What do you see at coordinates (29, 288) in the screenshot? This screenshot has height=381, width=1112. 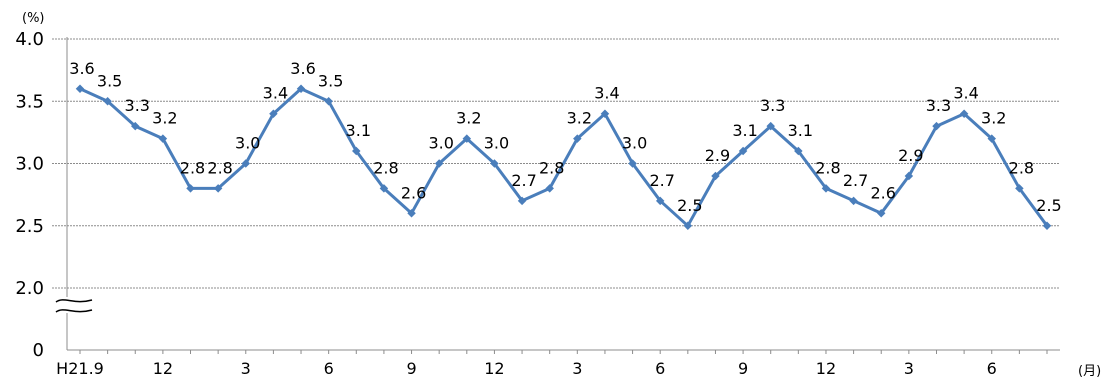 I see `y-tick-label: 2.0` at bounding box center [29, 288].